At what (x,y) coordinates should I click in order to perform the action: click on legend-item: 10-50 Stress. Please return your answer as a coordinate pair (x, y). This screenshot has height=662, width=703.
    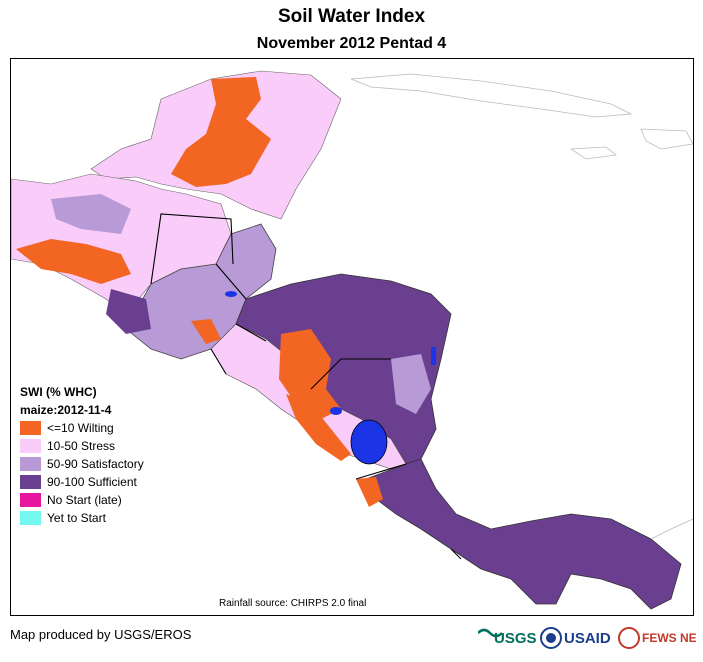
    Looking at the image, I should click on (82, 446).